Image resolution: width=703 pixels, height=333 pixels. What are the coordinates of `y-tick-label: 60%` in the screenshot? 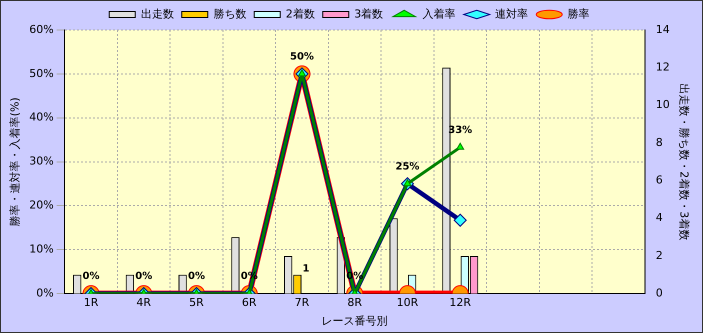 It's located at (41, 29).